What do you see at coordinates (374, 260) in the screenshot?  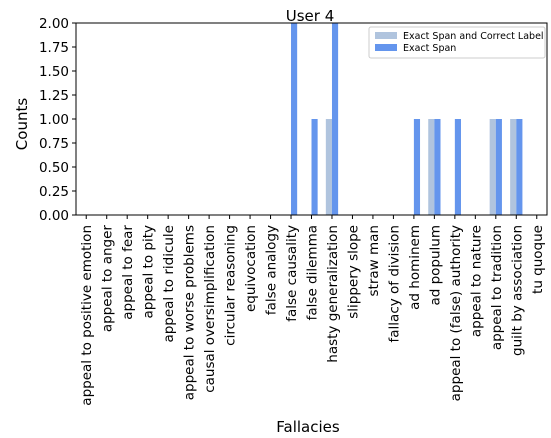 I see `x-tick-label: straw man` at bounding box center [374, 260].